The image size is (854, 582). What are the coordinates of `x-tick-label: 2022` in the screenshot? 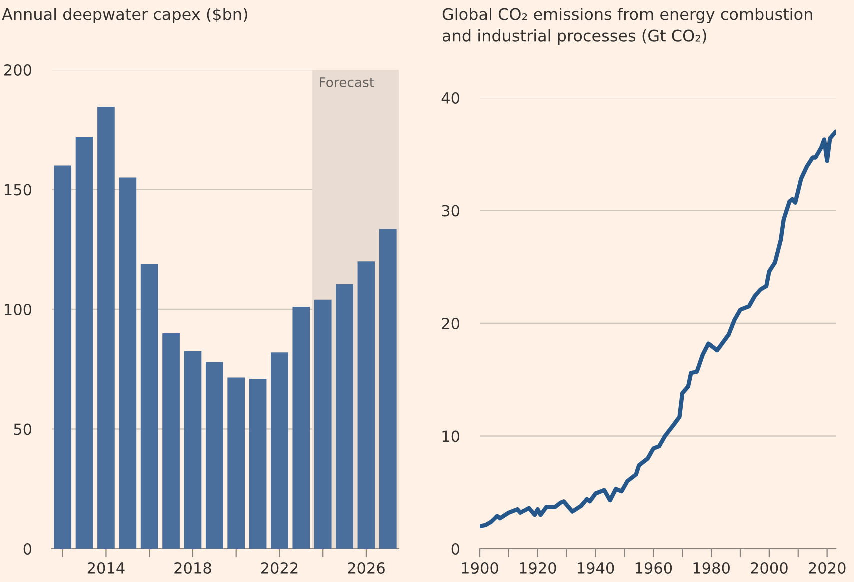 It's located at (279, 568).